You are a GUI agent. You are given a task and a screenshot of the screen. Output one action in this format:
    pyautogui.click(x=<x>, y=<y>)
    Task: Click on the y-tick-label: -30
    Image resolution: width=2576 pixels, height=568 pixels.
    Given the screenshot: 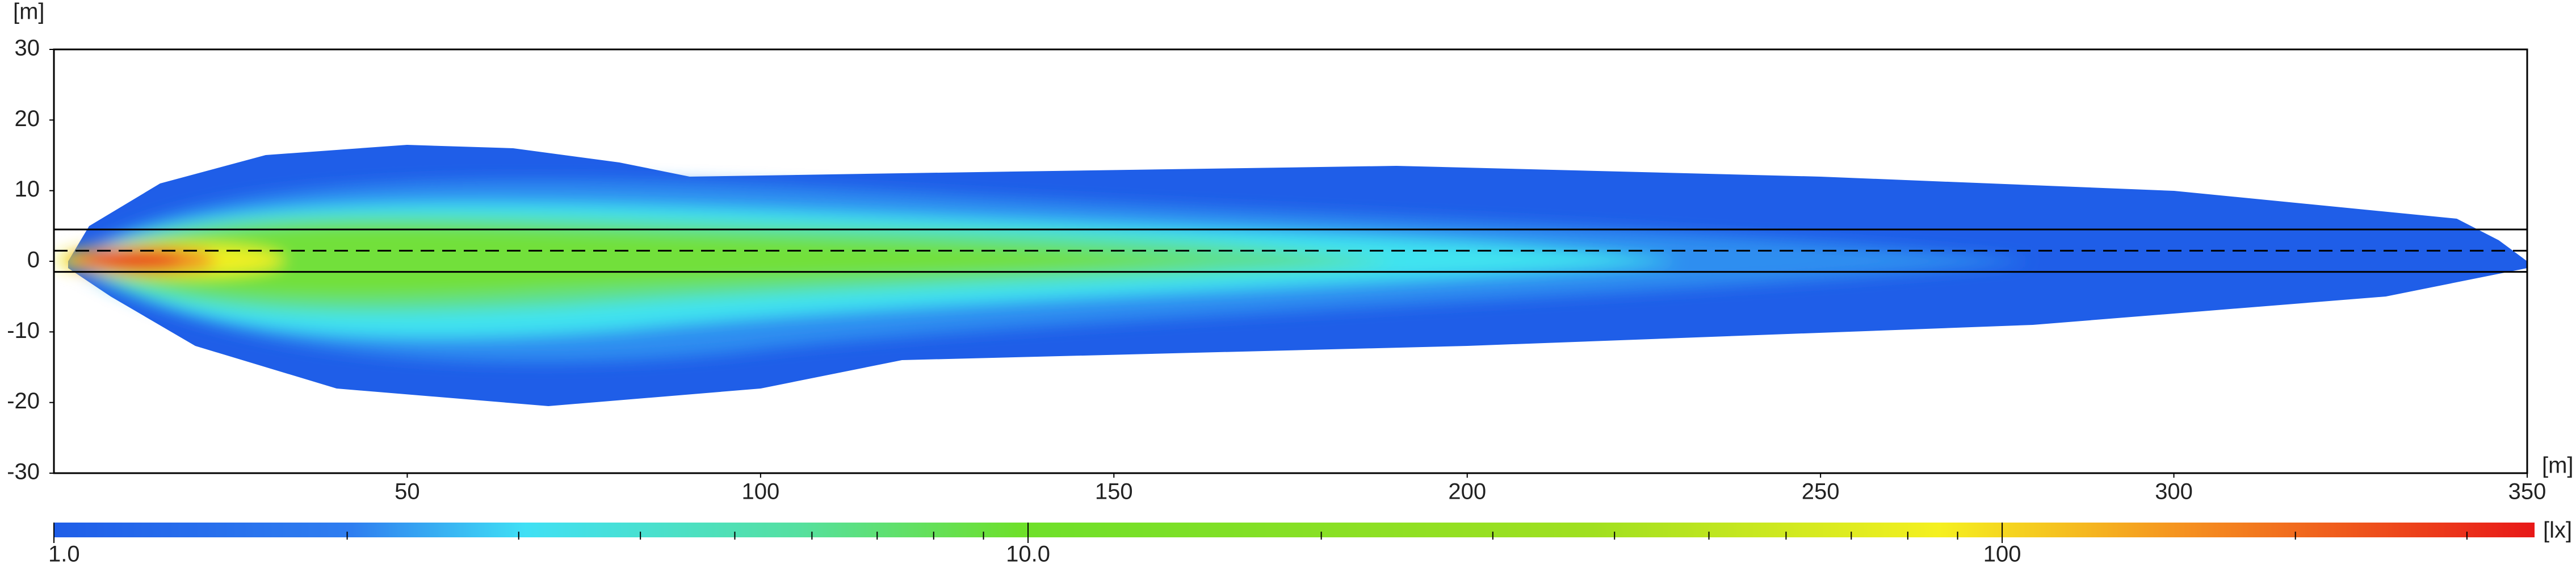 What is the action you would take?
    pyautogui.click(x=24, y=472)
    